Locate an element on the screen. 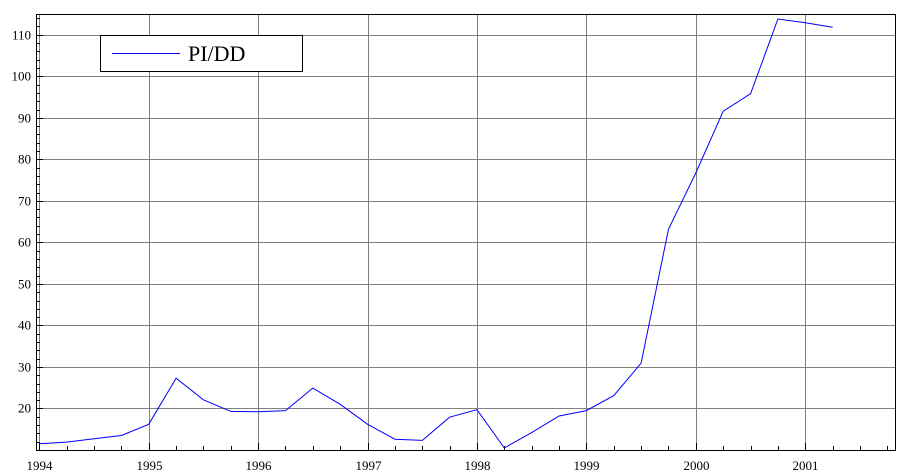 The height and width of the screenshot is (475, 910). x-tick-label: 1996 is located at coordinates (259, 465).